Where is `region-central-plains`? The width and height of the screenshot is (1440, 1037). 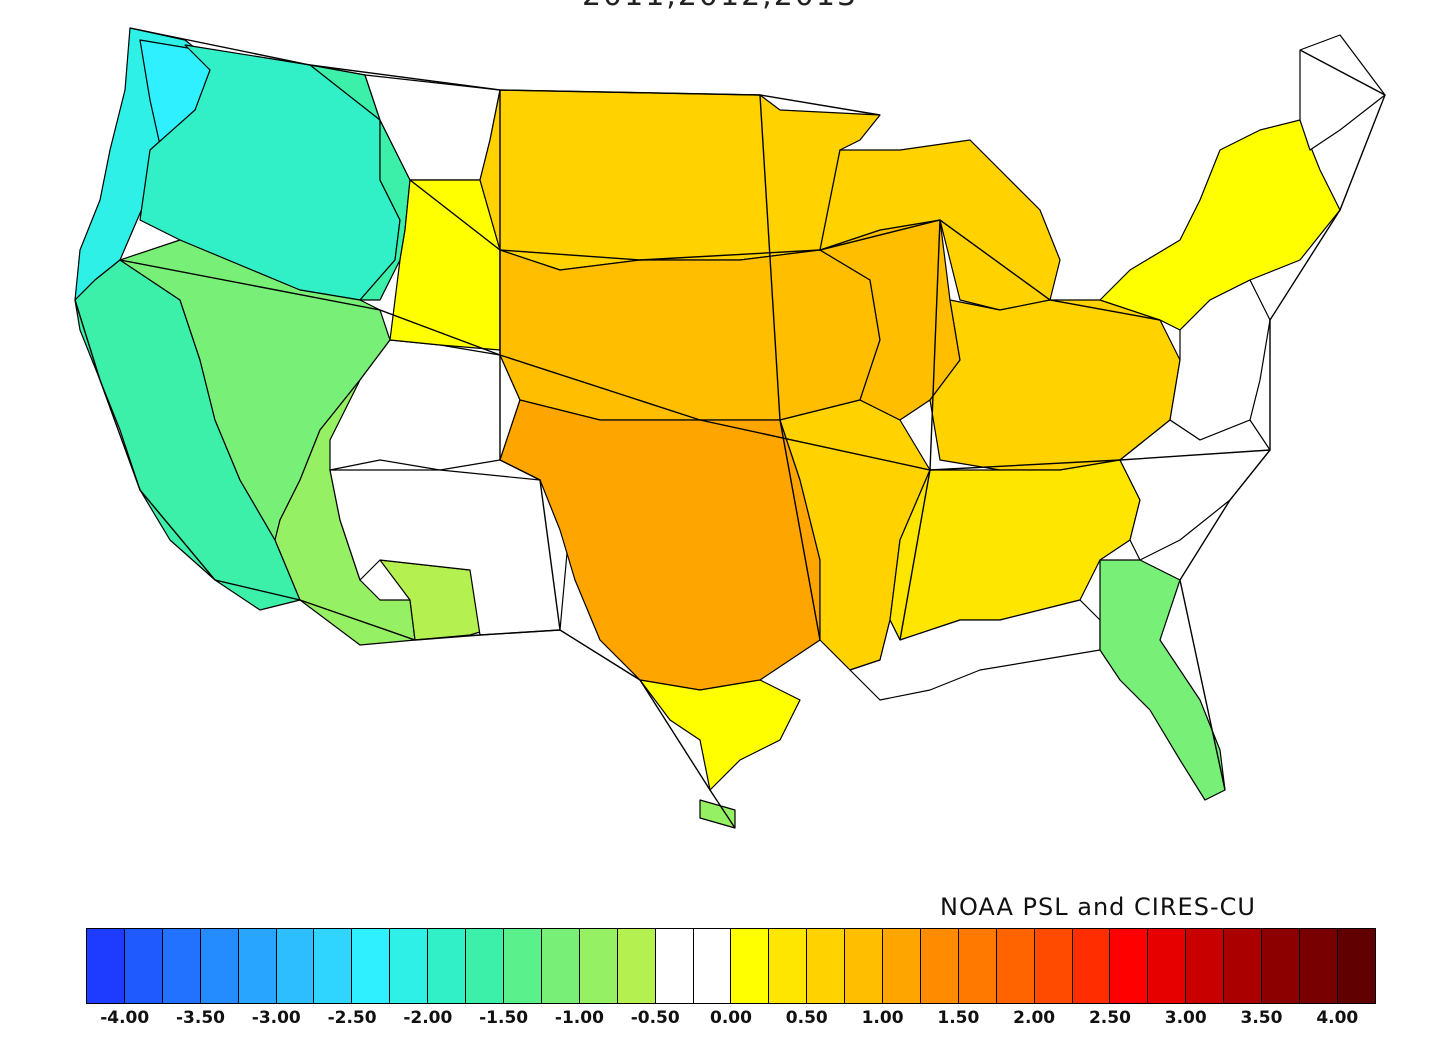 region-central-plains is located at coordinates (690, 335).